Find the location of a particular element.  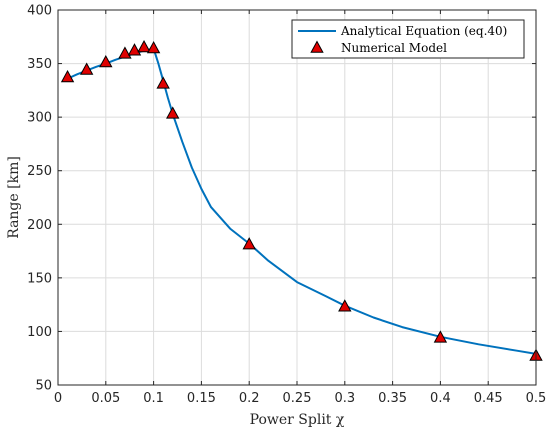

x-tick-label: 0.5 is located at coordinates (536, 398).